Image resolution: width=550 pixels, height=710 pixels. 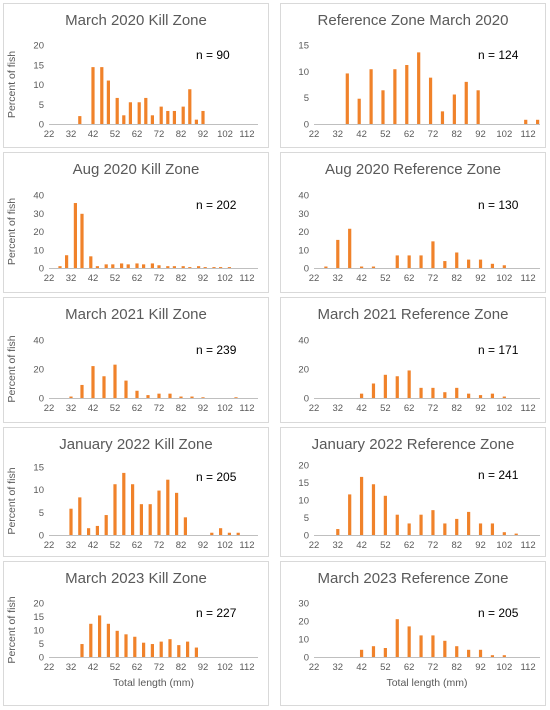 I want to click on sample-size-label: n = 90, so click(x=213, y=55).